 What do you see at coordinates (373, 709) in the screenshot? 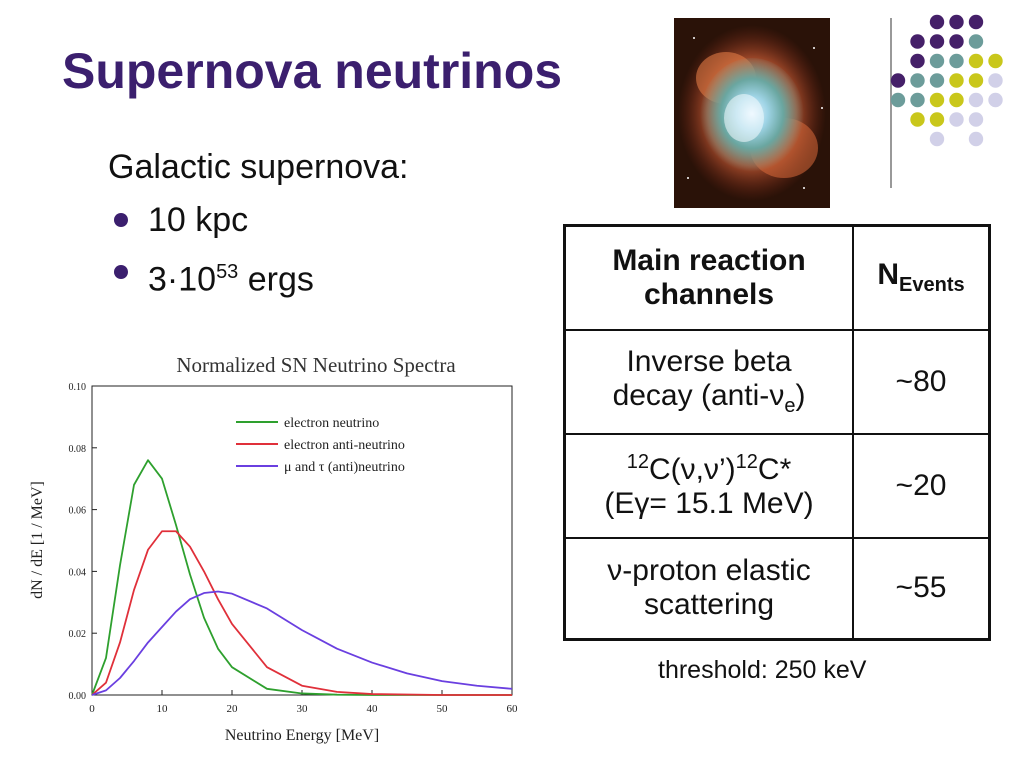
I see `x-tick-label: 40` at bounding box center [373, 709].